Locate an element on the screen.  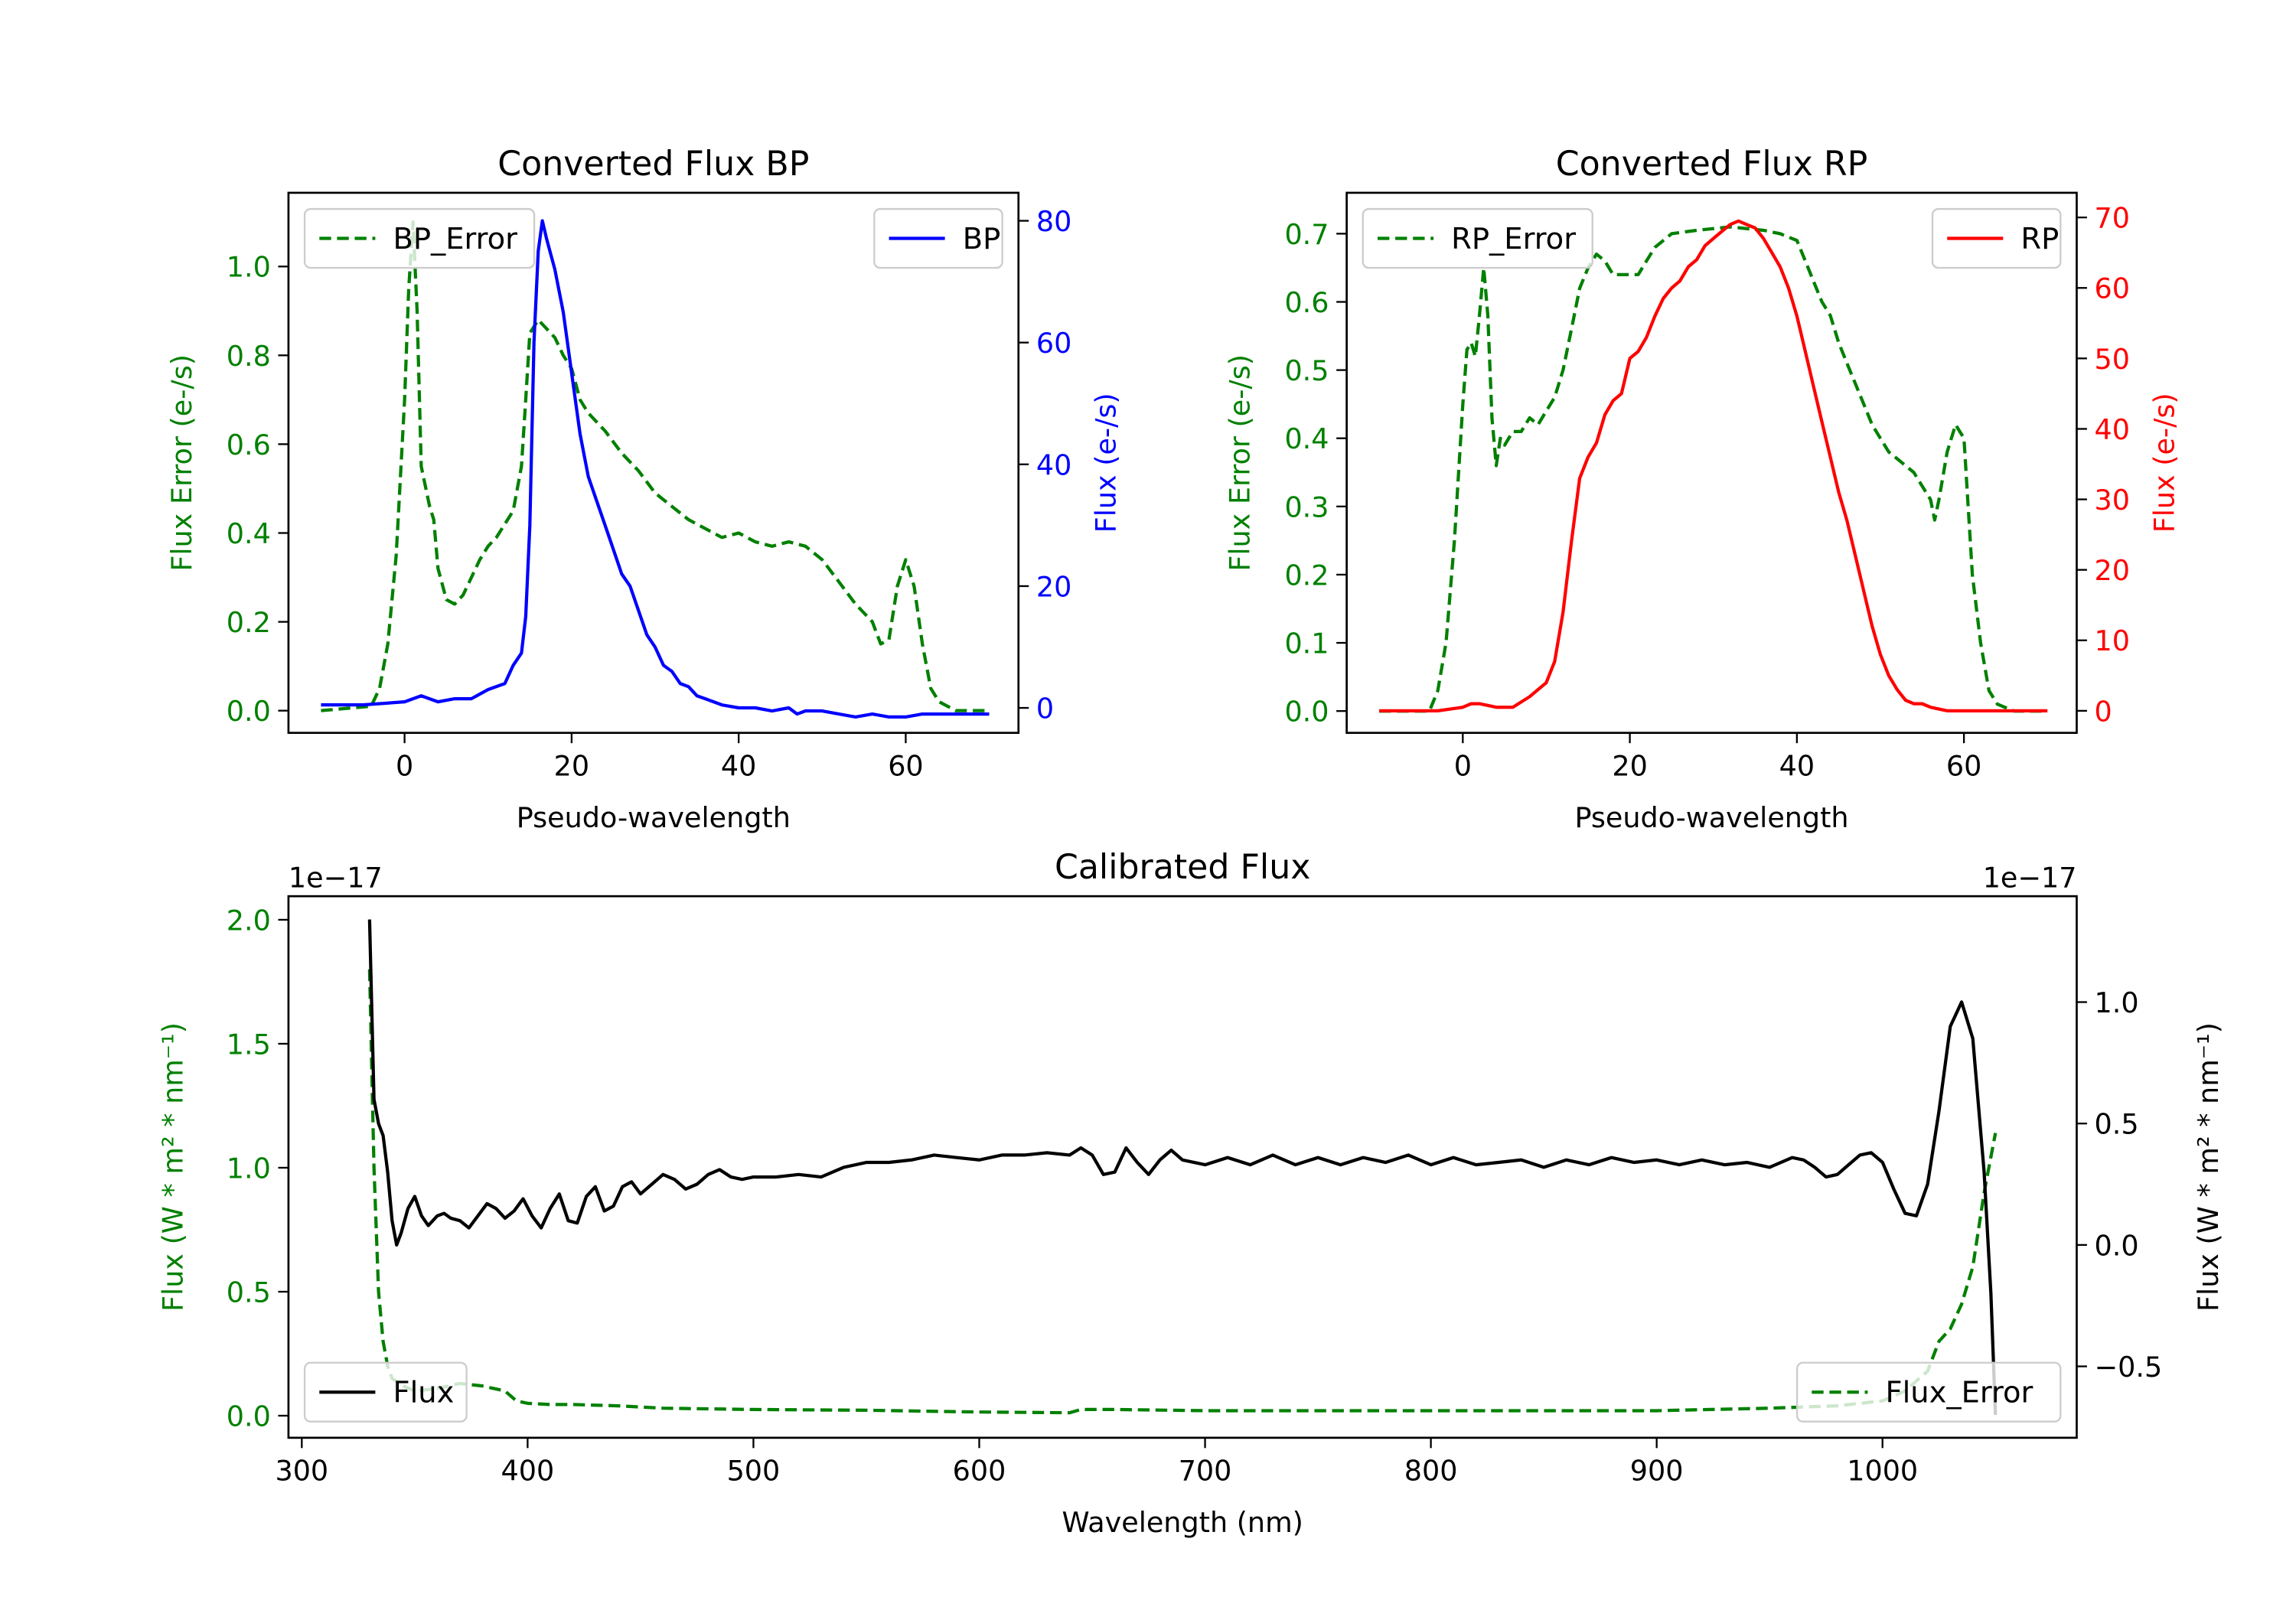
legend-left: RP_Error is located at coordinates (1477, 238).